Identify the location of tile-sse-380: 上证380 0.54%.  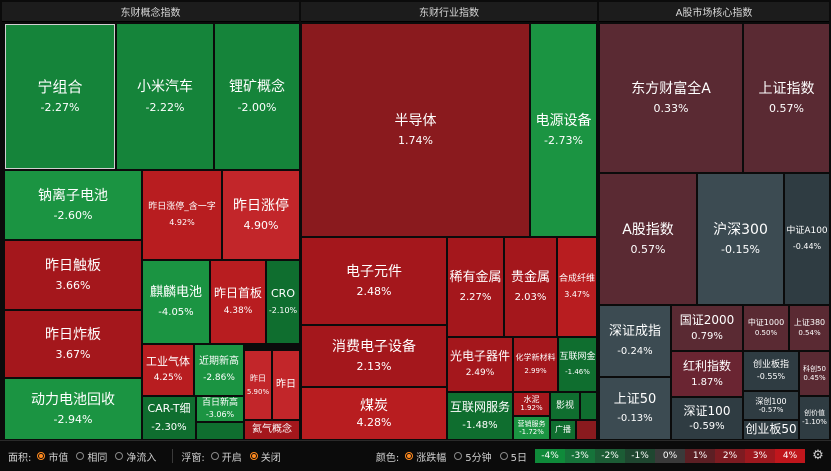
(809, 328).